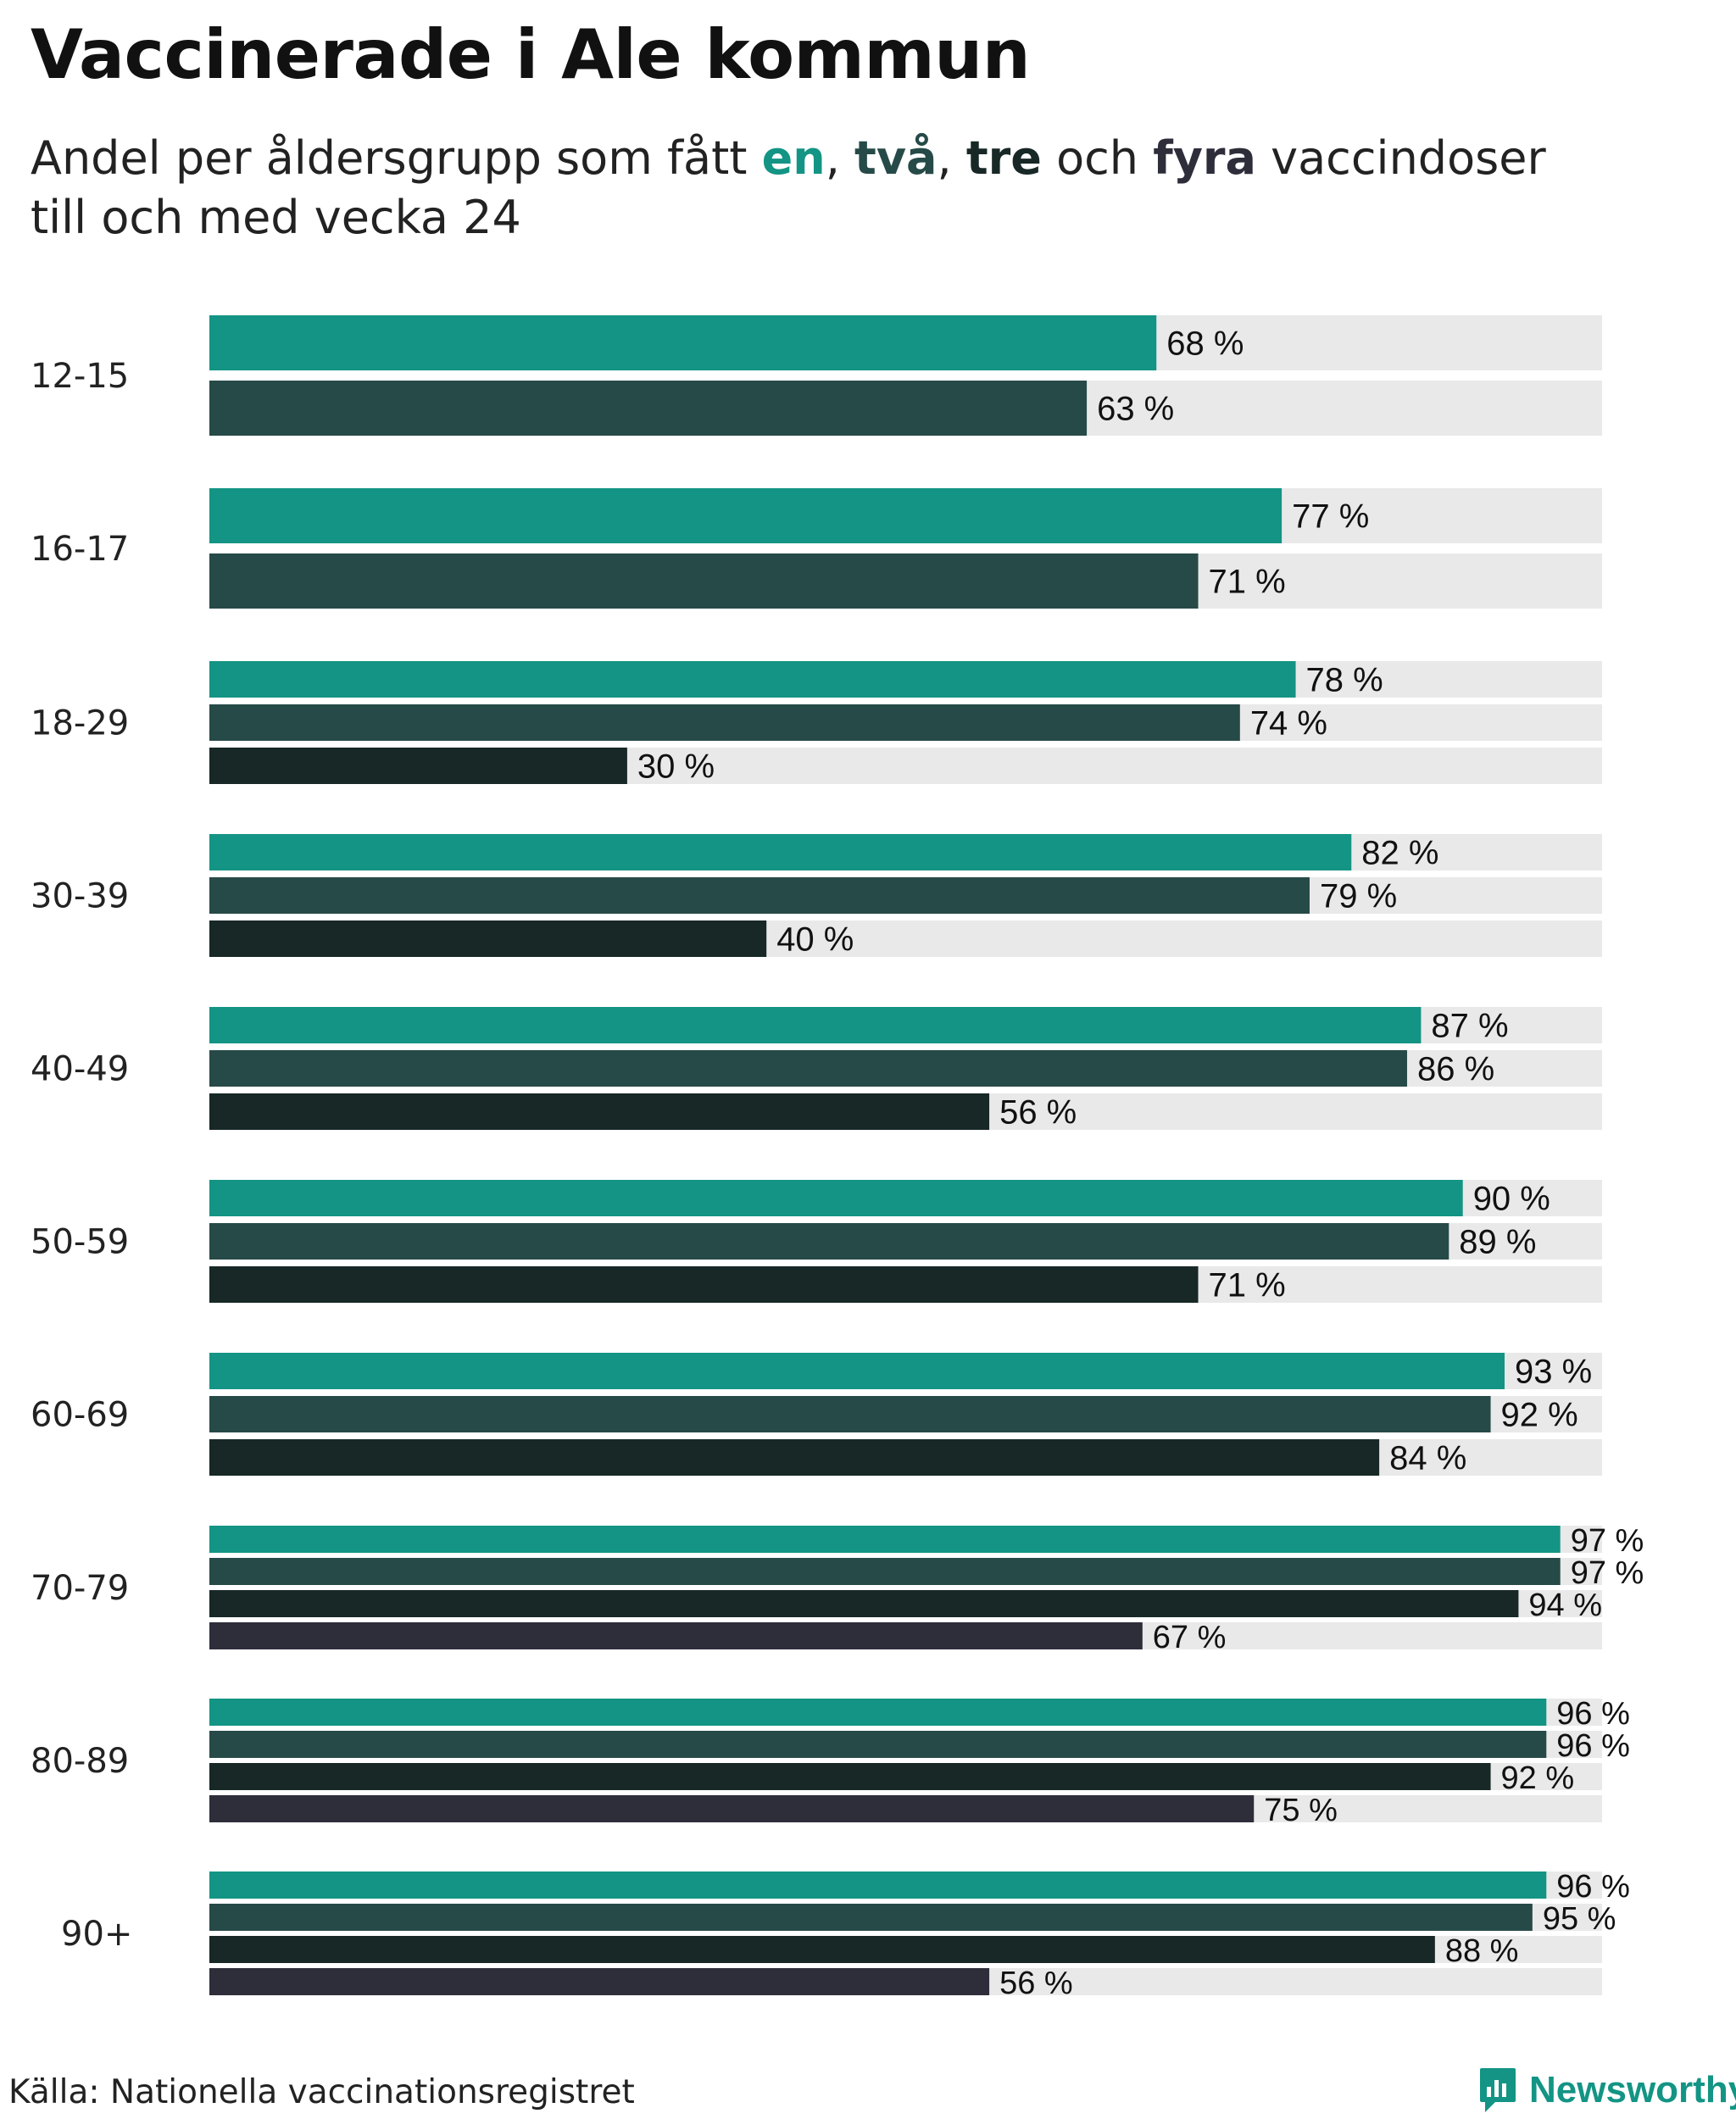 The height and width of the screenshot is (2119, 1736). What do you see at coordinates (793, 158) in the screenshot?
I see `subtitle-dose-en: en` at bounding box center [793, 158].